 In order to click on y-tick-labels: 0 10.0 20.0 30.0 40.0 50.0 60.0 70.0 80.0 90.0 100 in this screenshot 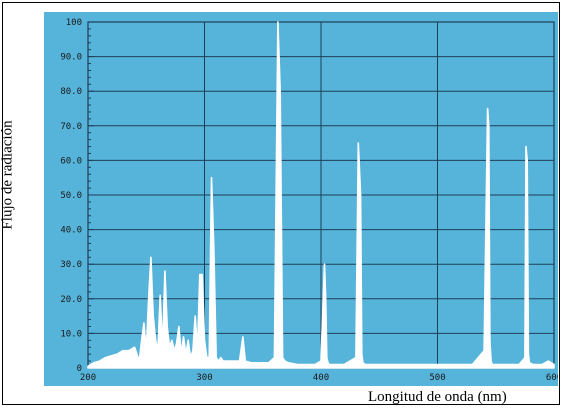, I will do `click(71, 196)`.